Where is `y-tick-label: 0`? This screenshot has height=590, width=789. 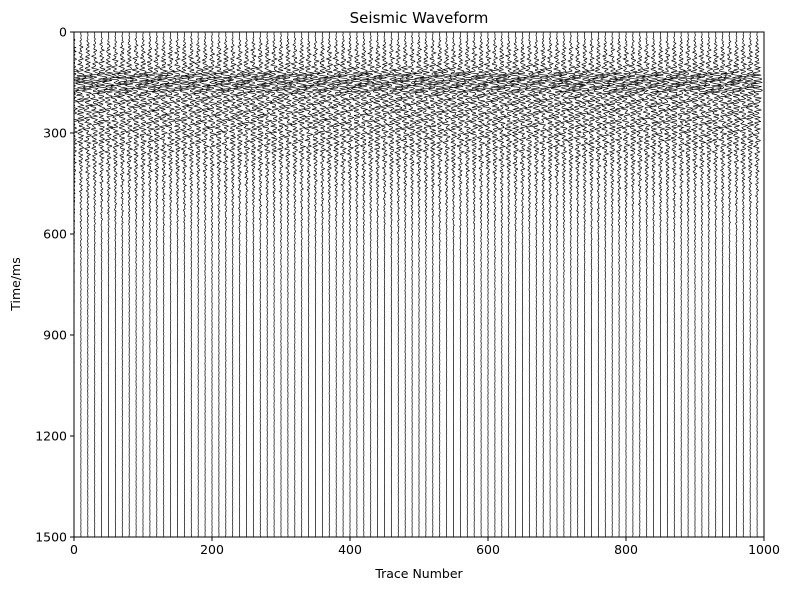
y-tick-label: 0 is located at coordinates (63, 32).